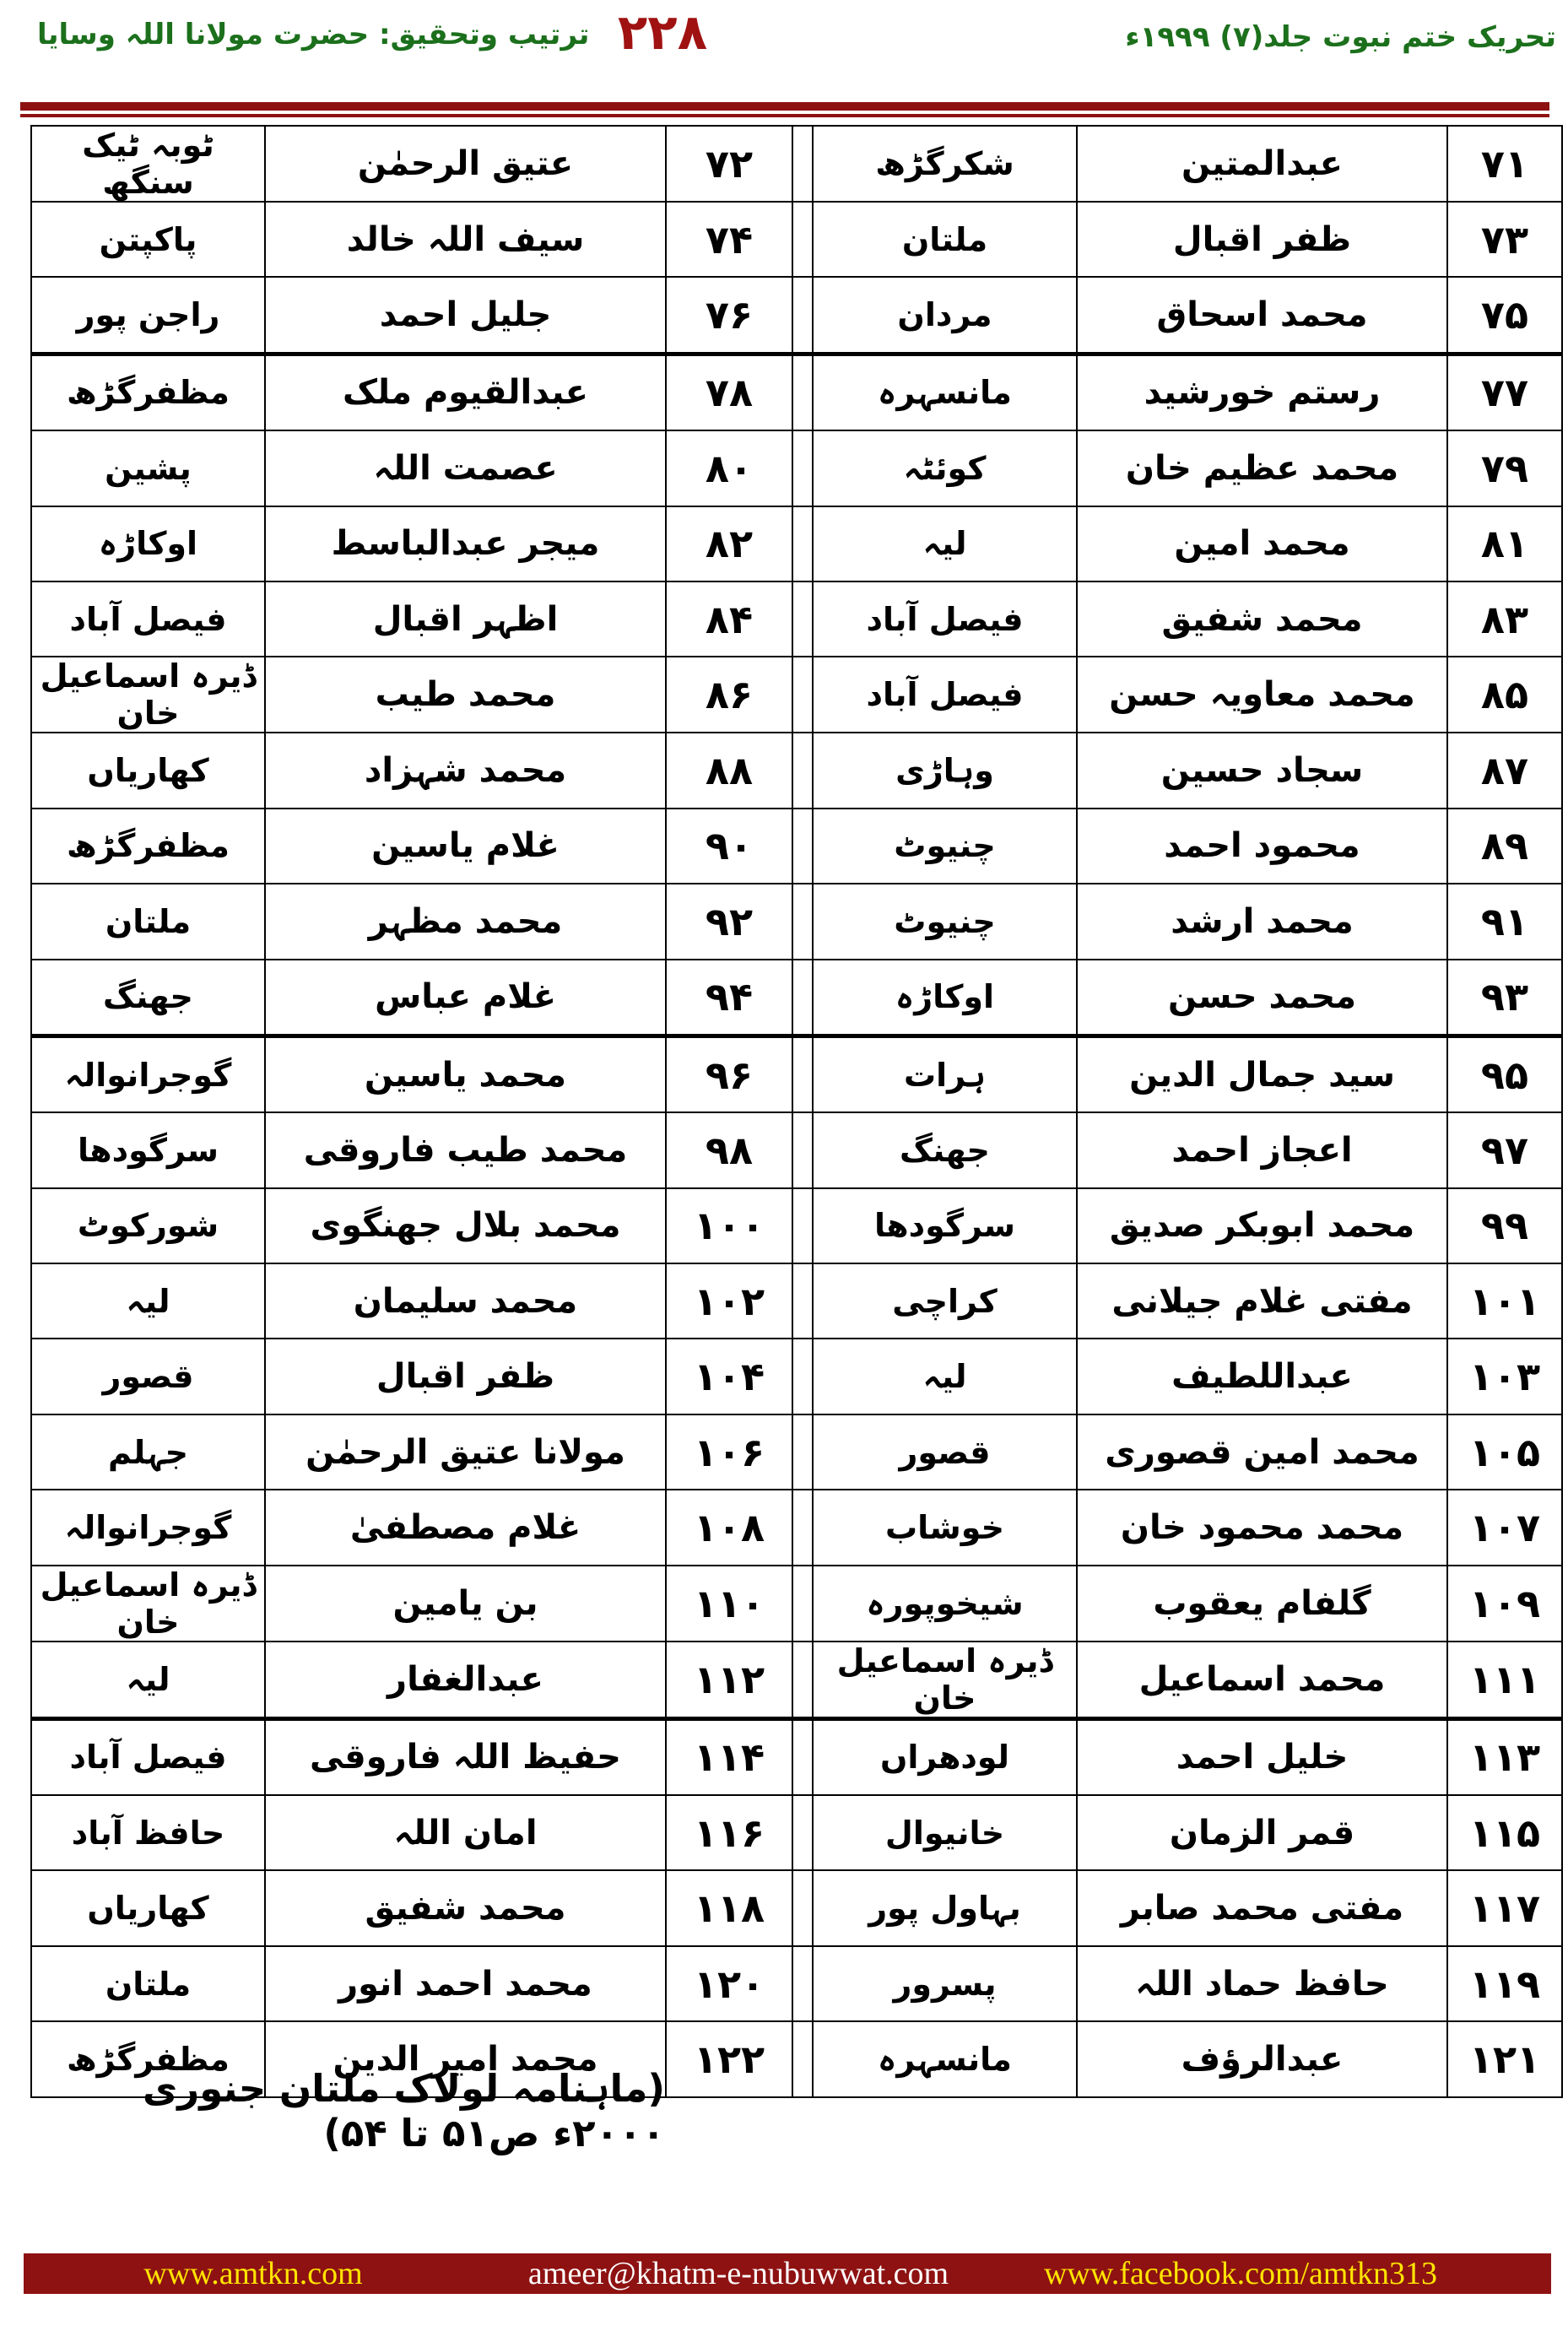 Image resolution: width=1568 pixels, height=2342 pixels. What do you see at coordinates (1262, 695) in the screenshot?
I see `name-cell: محمد معاویہ حسن` at bounding box center [1262, 695].